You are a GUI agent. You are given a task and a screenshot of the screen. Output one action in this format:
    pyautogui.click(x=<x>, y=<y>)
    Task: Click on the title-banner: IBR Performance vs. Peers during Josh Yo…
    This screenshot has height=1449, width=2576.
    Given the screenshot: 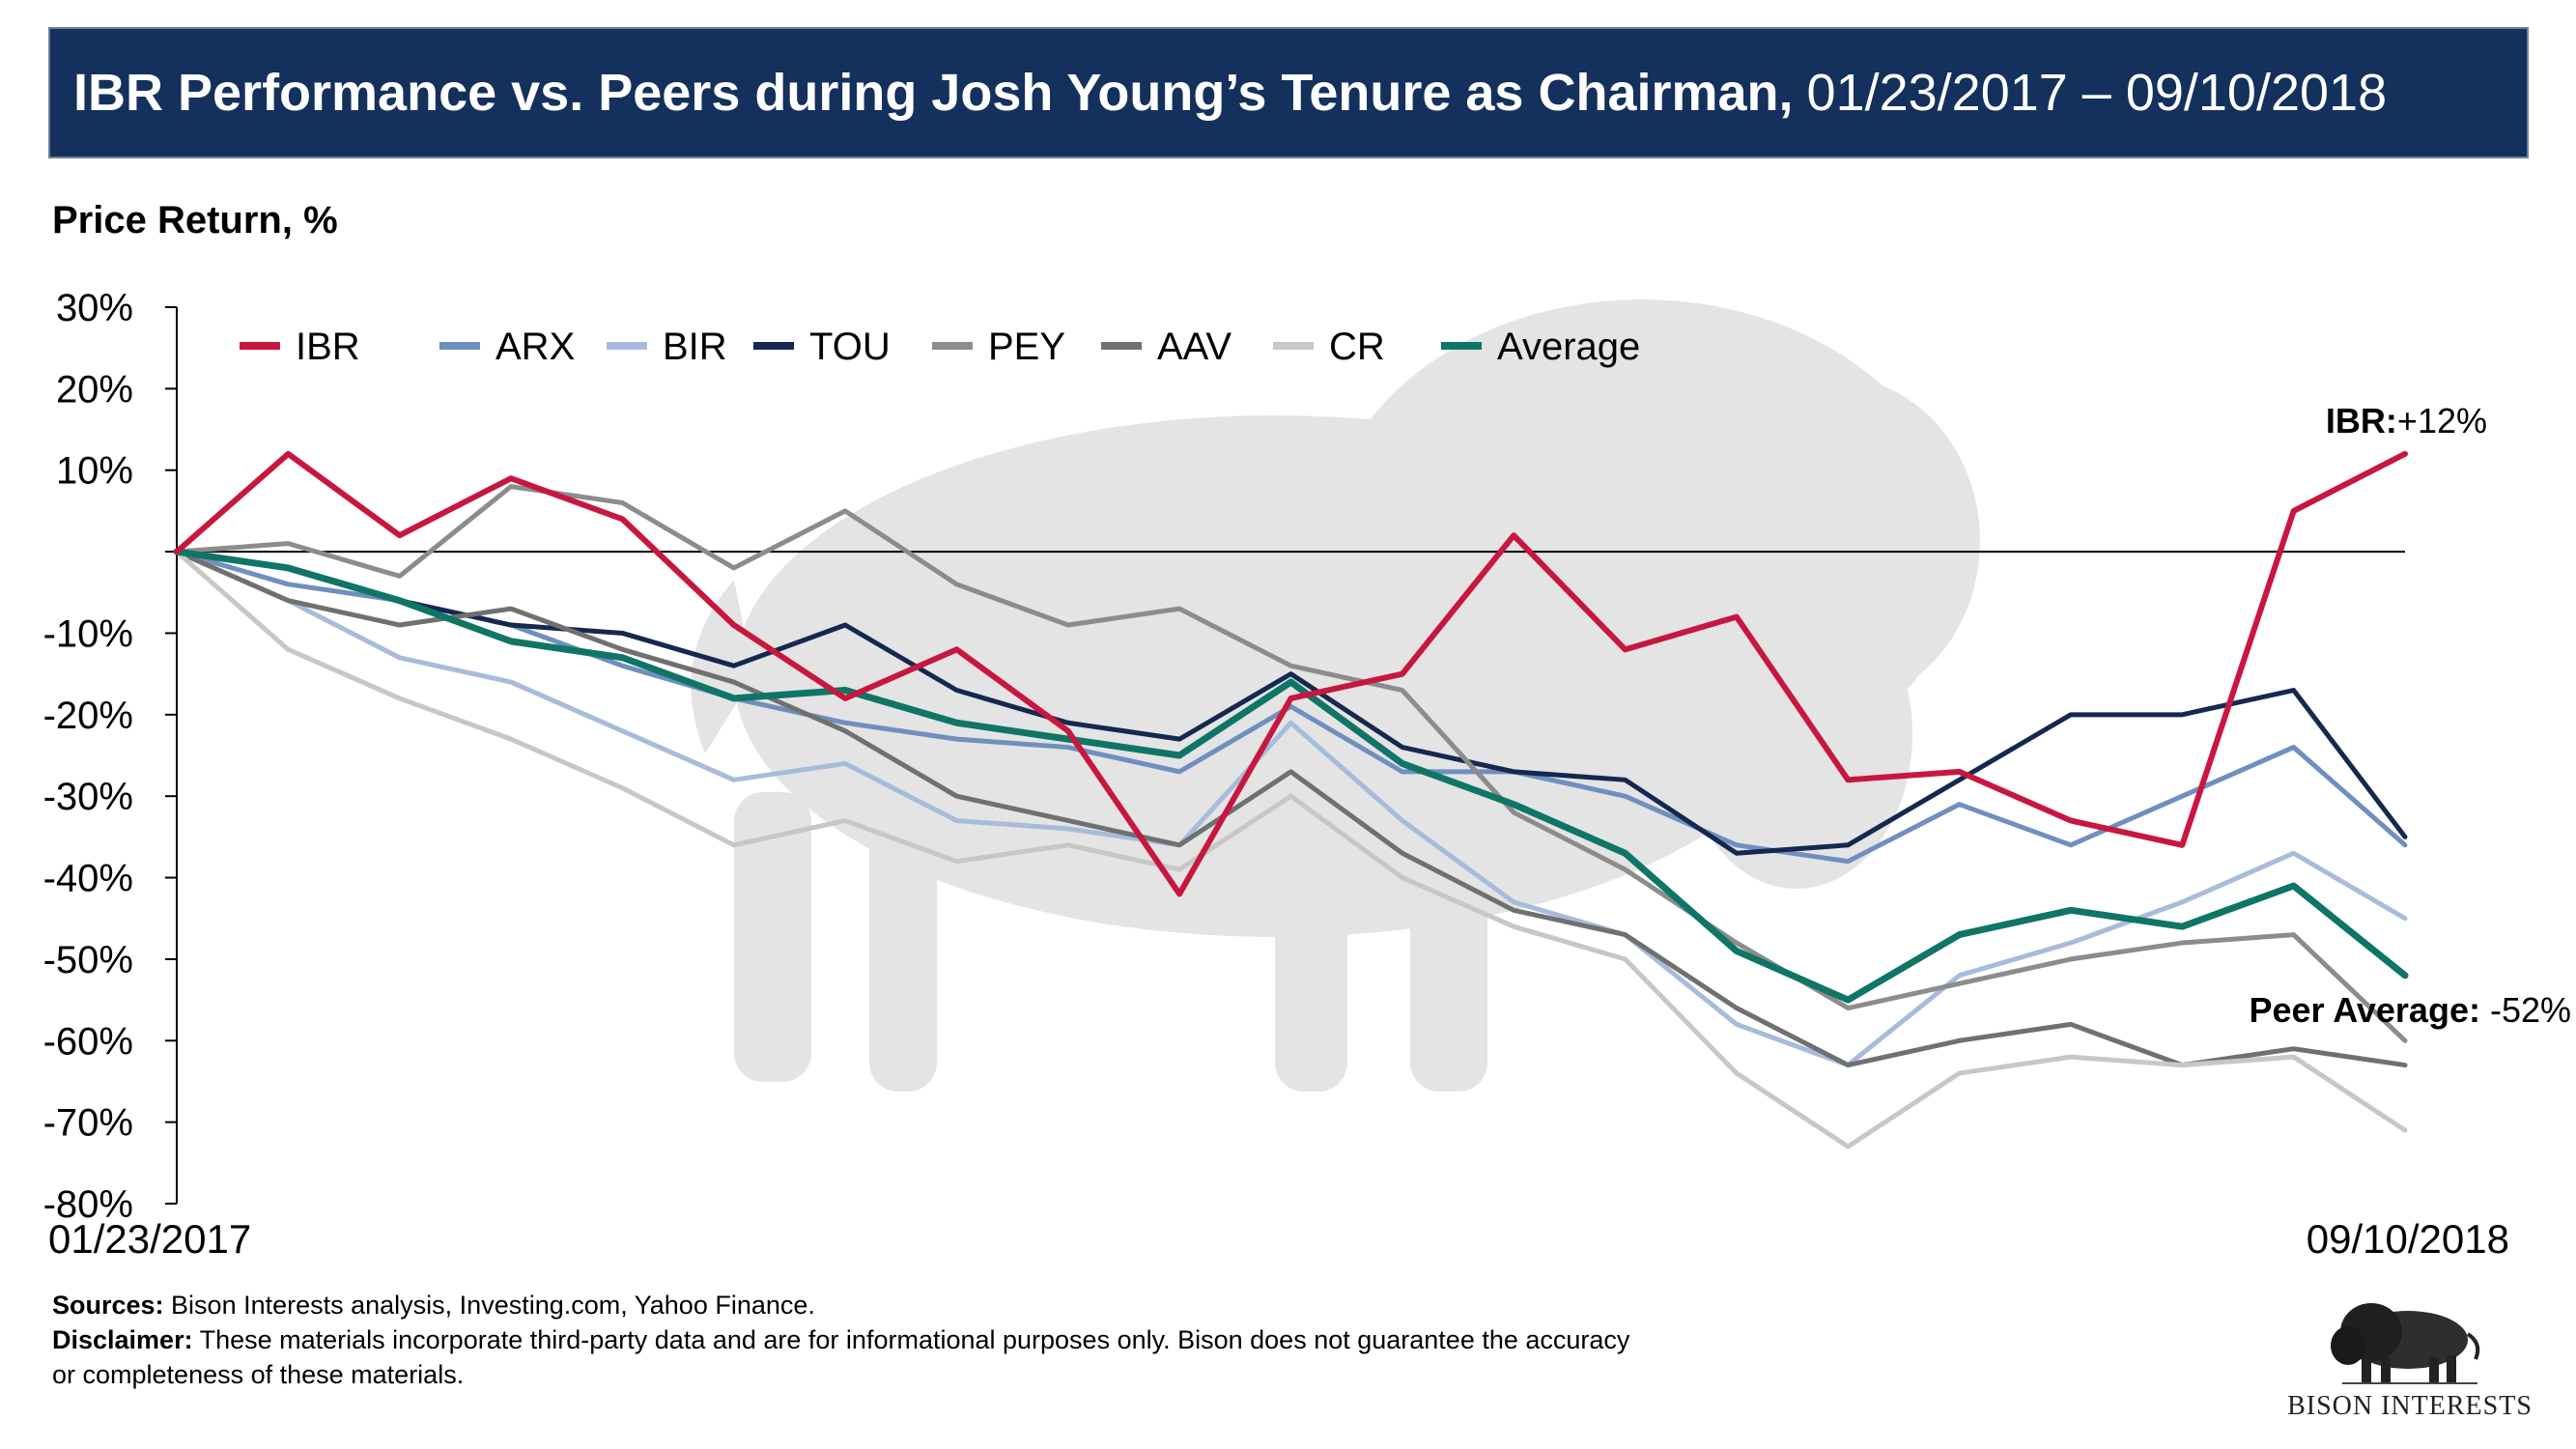 What is the action you would take?
    pyautogui.click(x=1288, y=92)
    